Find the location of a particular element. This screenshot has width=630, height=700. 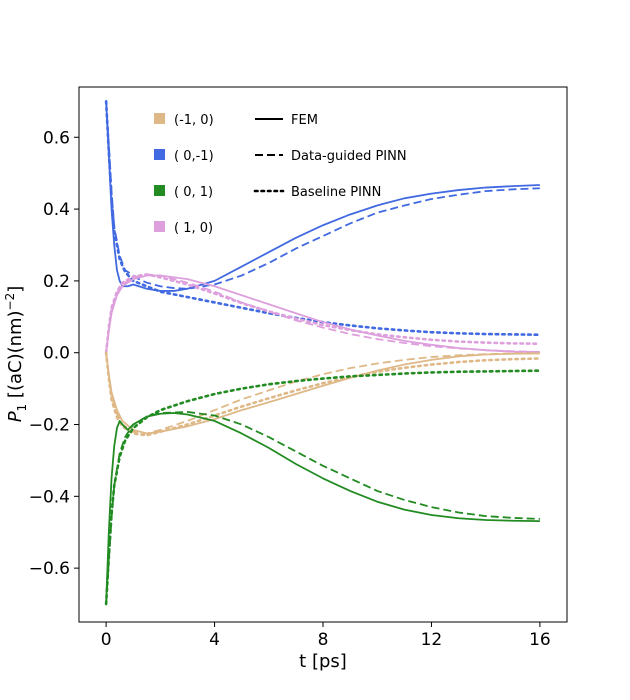

y-tick-label: 0.2 is located at coordinates (56, 282).